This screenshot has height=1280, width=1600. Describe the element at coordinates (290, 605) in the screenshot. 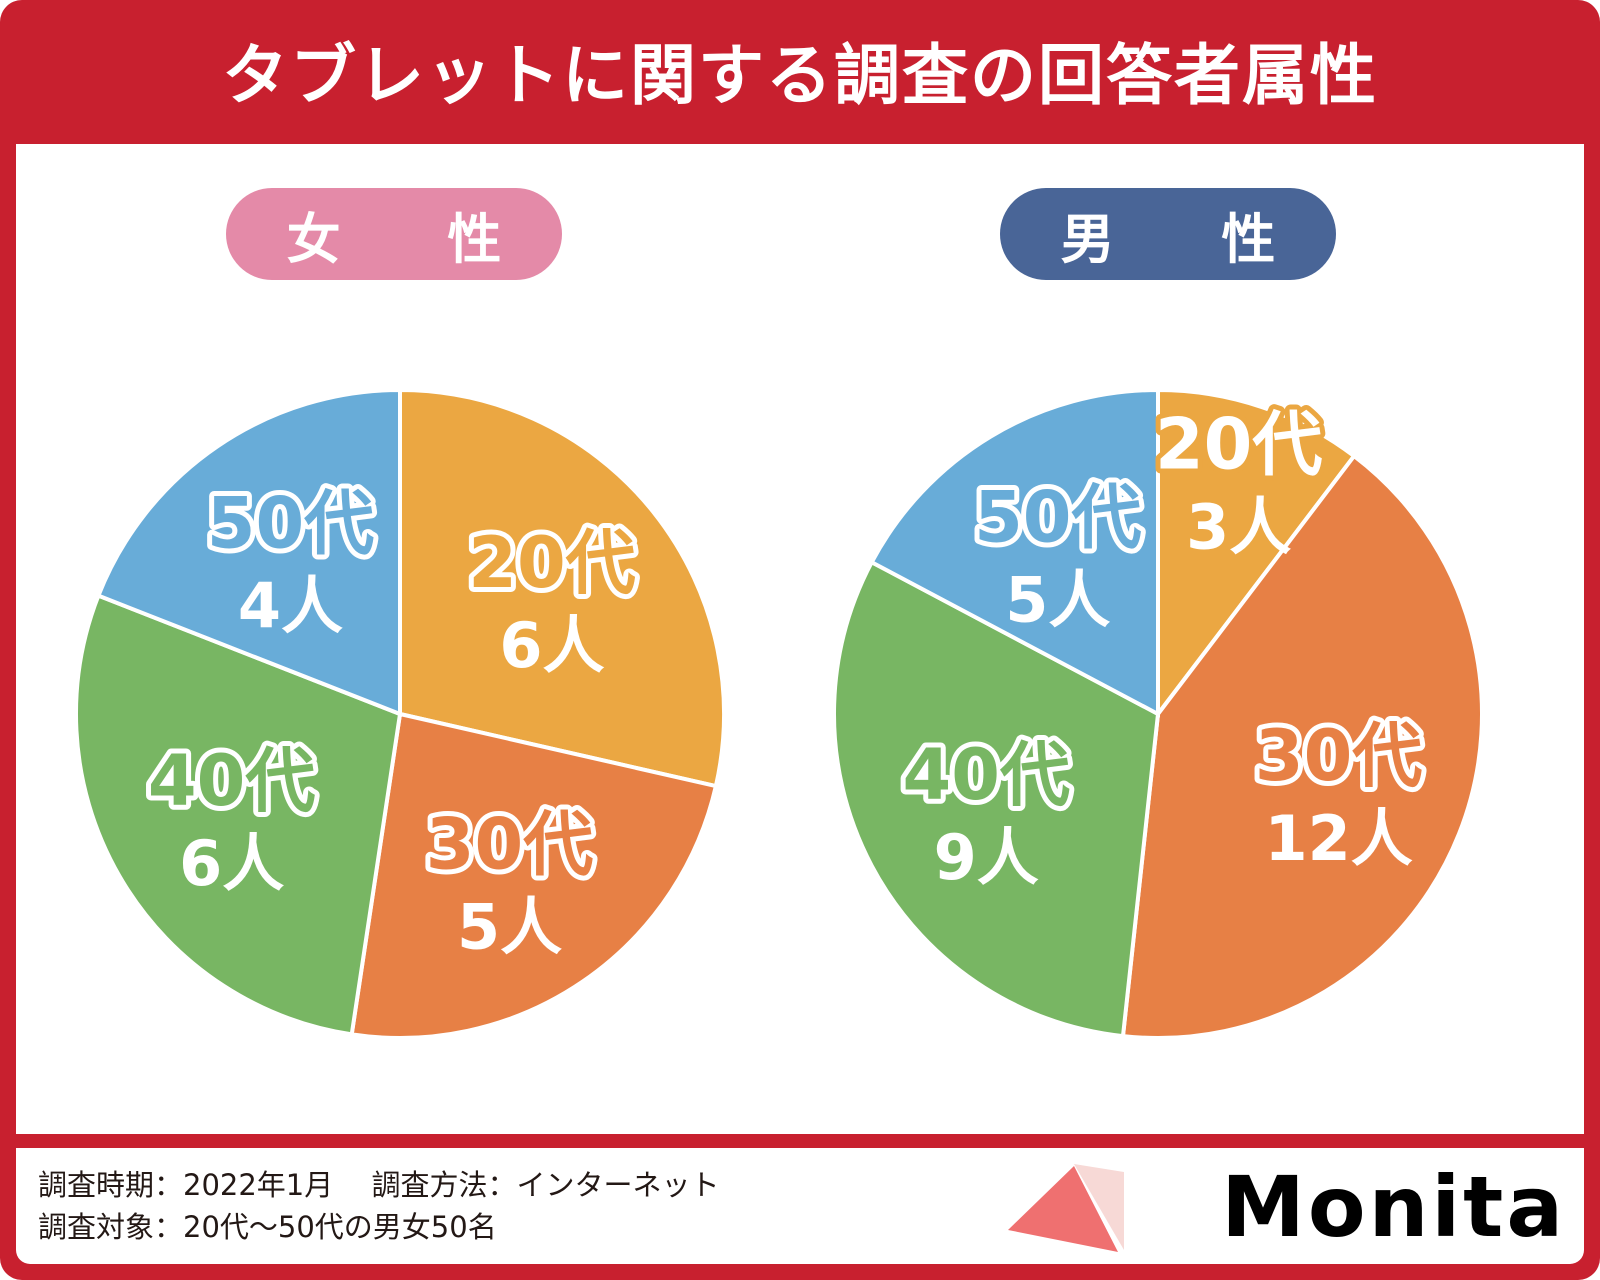

I see `count-label: 4人` at that location.